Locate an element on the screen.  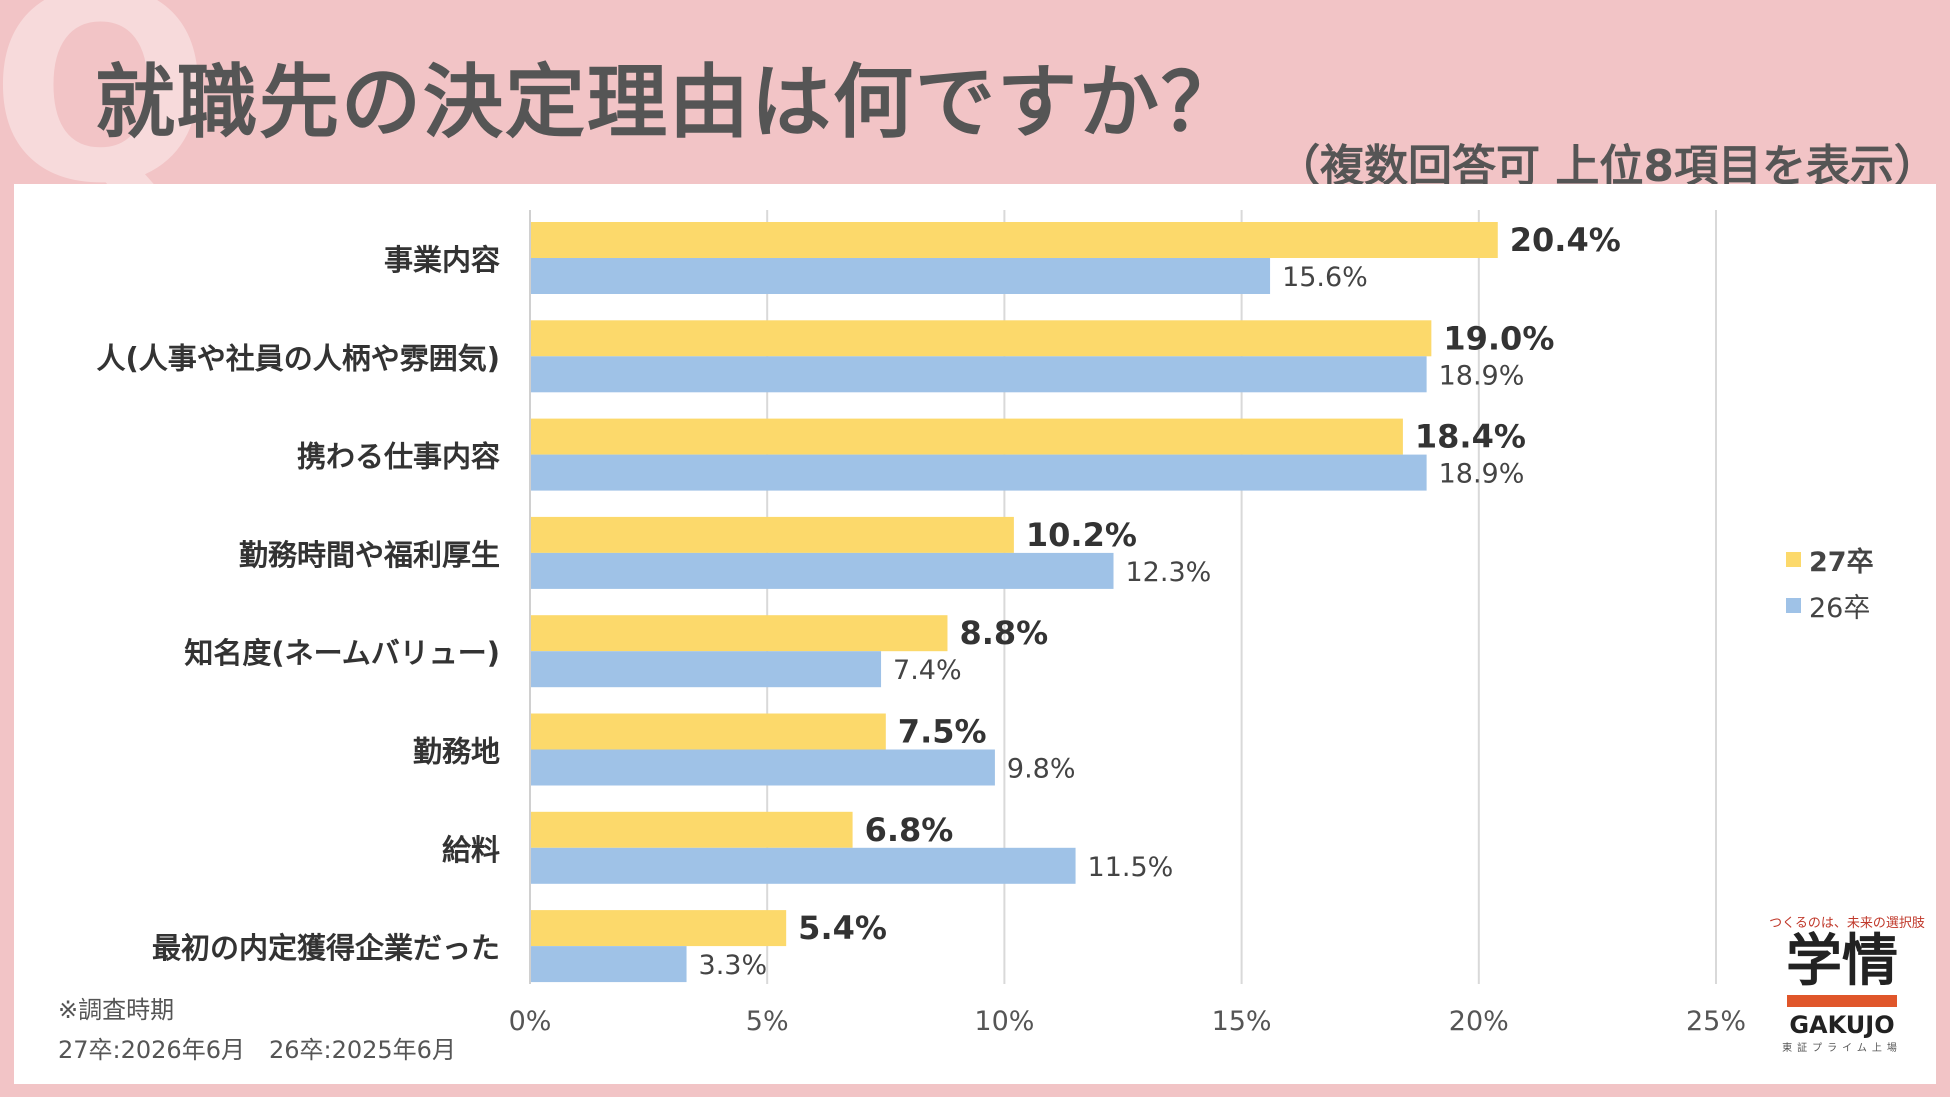
legend-item-26: 26卒 is located at coordinates (1830, 605).